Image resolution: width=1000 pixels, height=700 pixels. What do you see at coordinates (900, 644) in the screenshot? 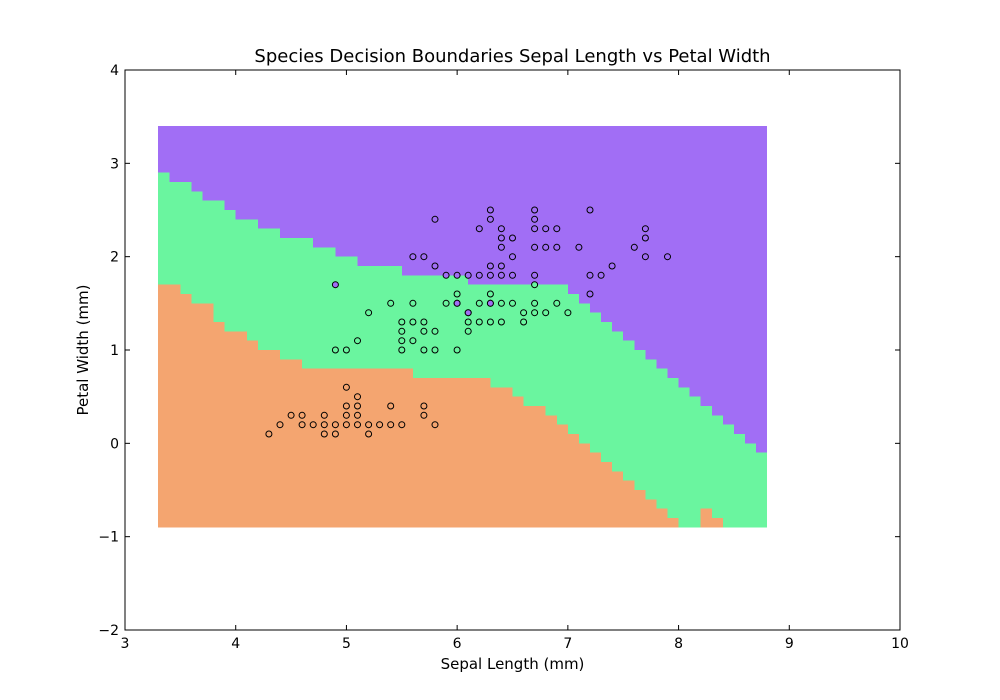
I see `x-tick-label: 10` at bounding box center [900, 644].